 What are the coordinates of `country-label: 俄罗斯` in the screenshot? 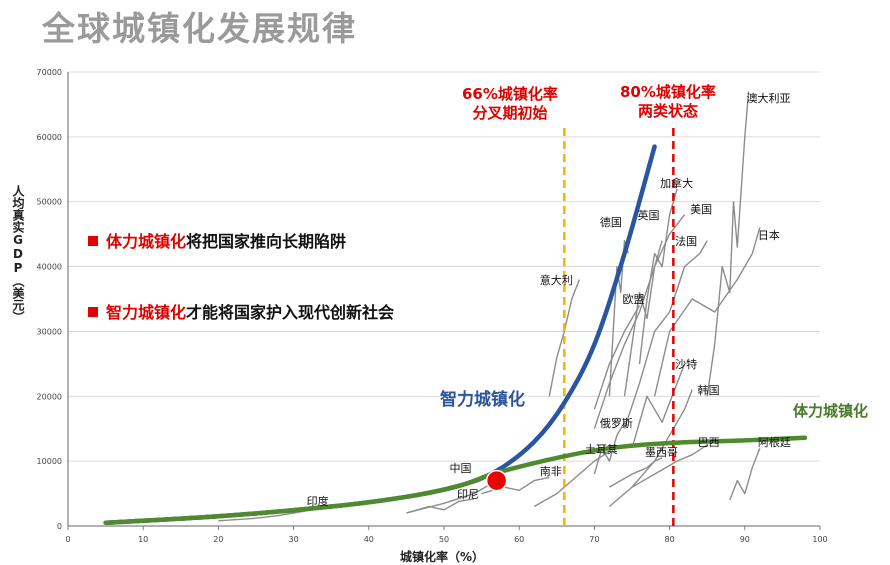 It's located at (616, 423).